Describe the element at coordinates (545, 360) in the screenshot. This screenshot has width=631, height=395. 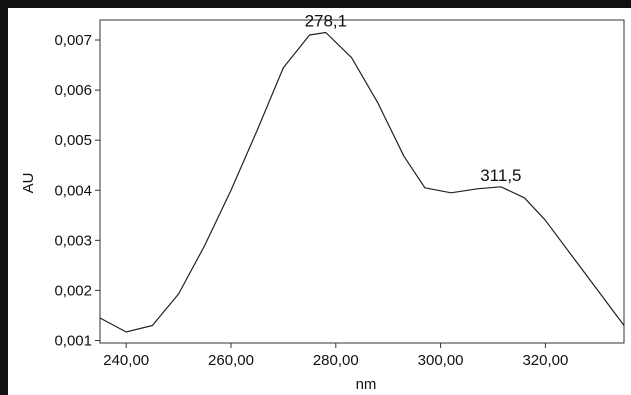
I see `x-tick-label: 320,00` at that location.